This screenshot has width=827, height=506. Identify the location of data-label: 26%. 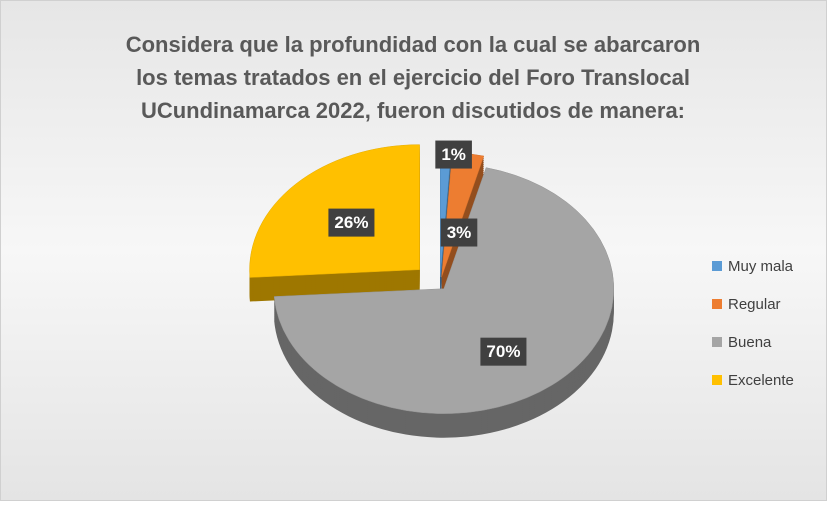
(351, 222).